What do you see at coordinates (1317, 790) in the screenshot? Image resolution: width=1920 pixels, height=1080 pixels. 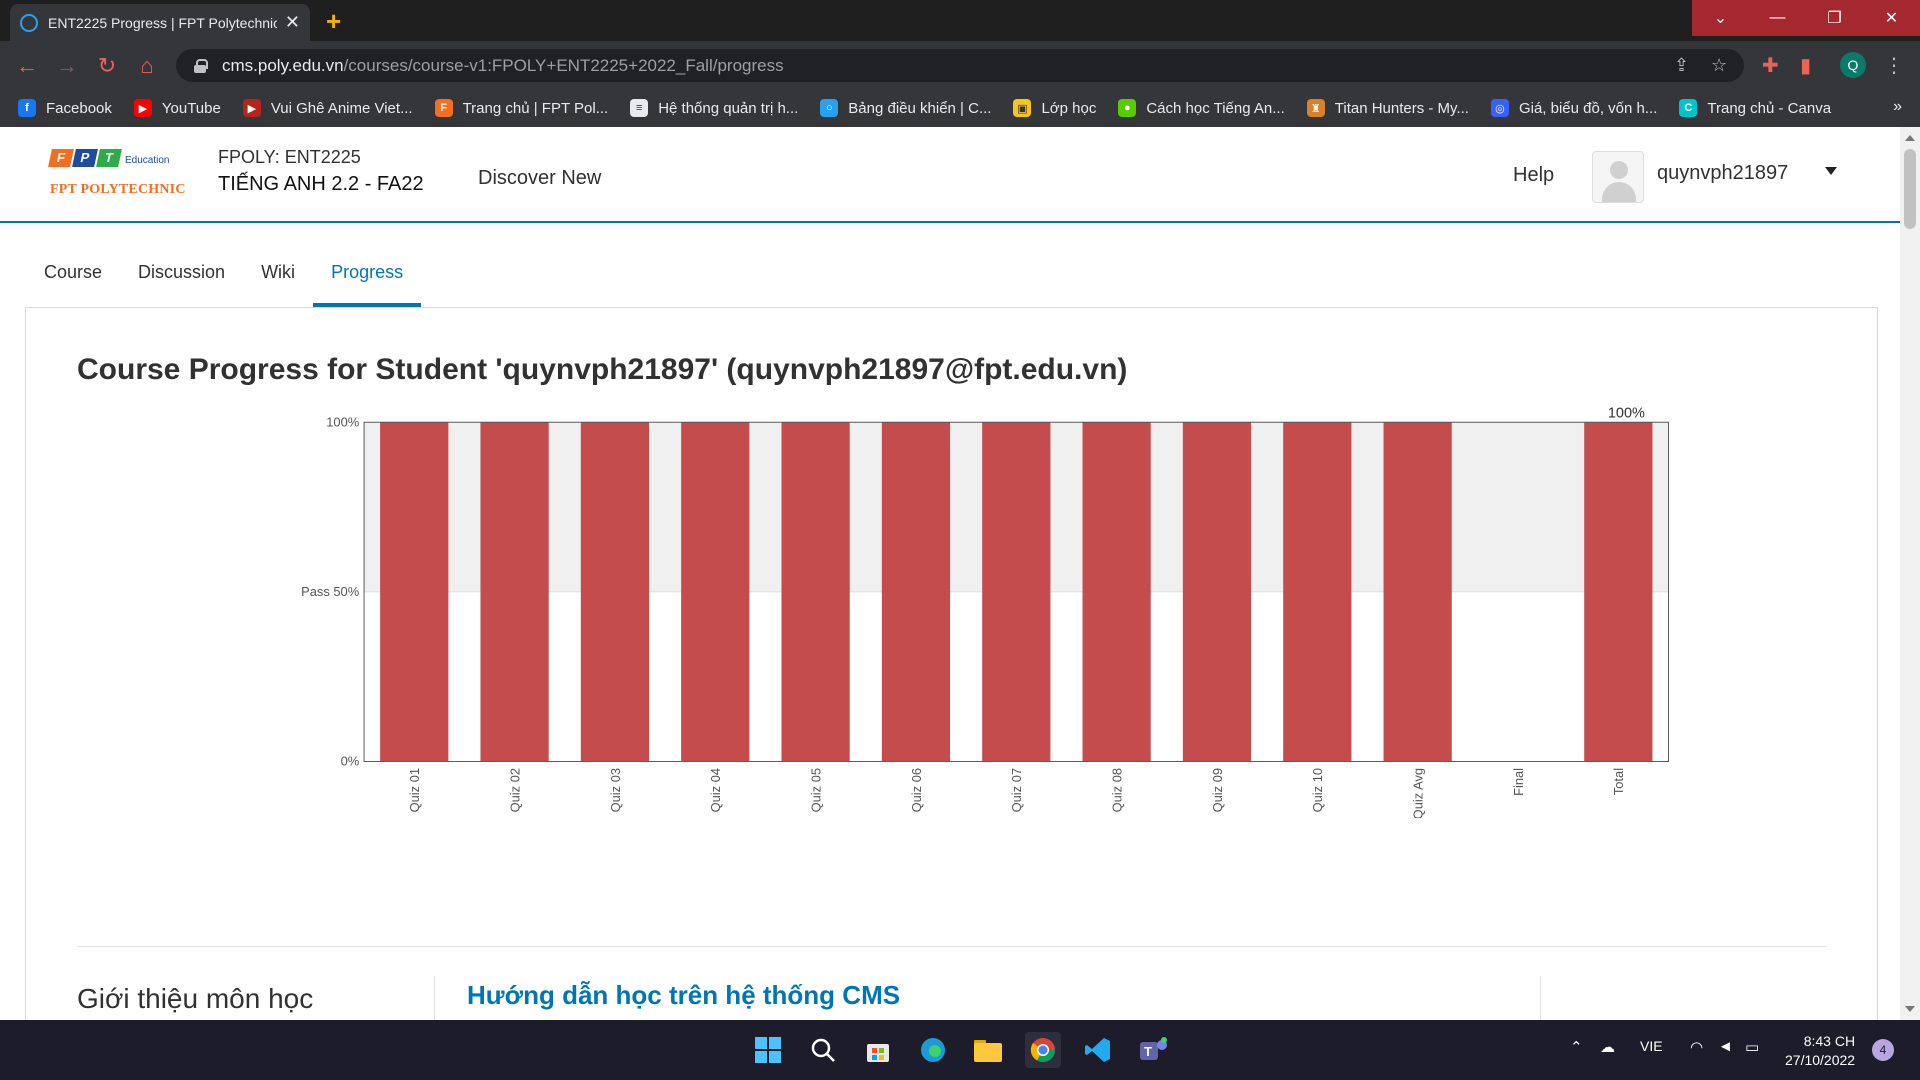 I see `x-tick-label: Quiz 10` at bounding box center [1317, 790].